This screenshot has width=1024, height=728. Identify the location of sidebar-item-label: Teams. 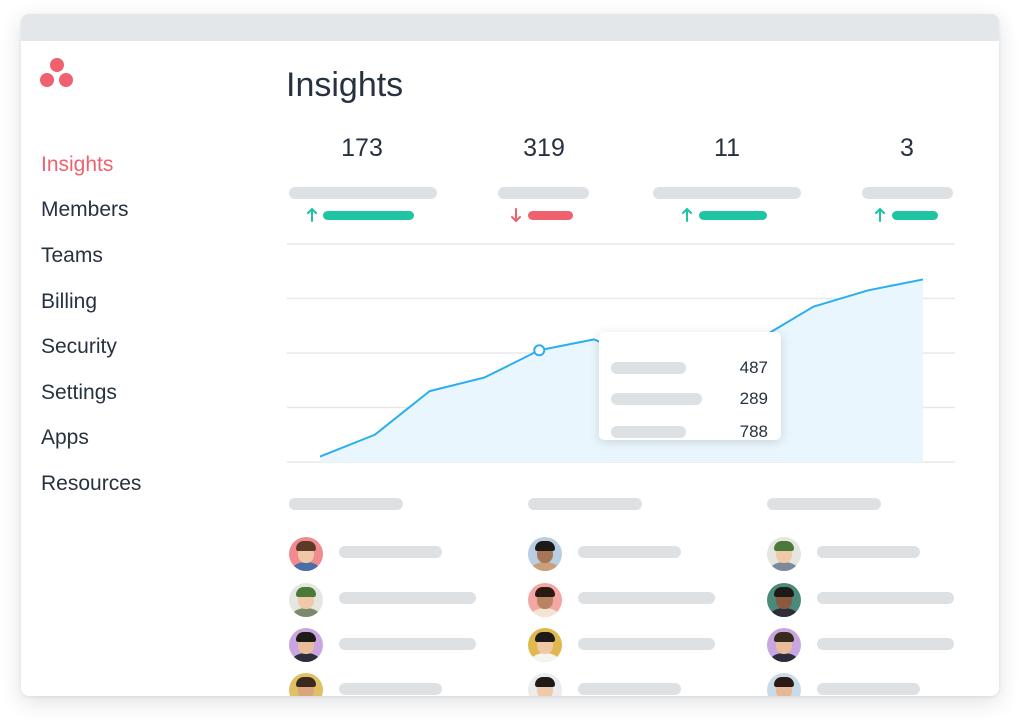
(72, 255).